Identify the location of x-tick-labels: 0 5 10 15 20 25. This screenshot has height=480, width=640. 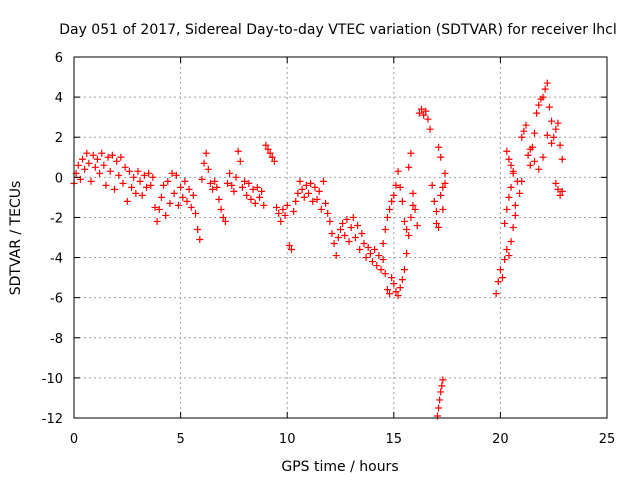
(342, 439).